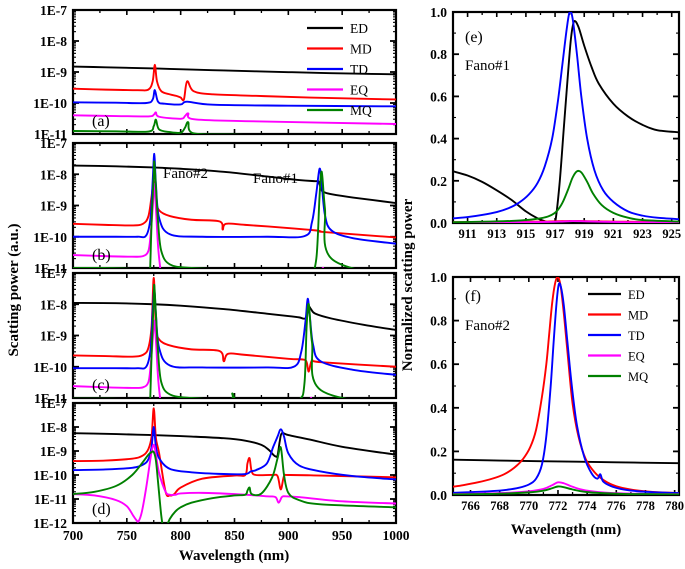 This screenshot has height=569, width=685. Describe the element at coordinates (53, 41) in the screenshot. I see `y-tick-label-a-1: 1E-8` at that location.